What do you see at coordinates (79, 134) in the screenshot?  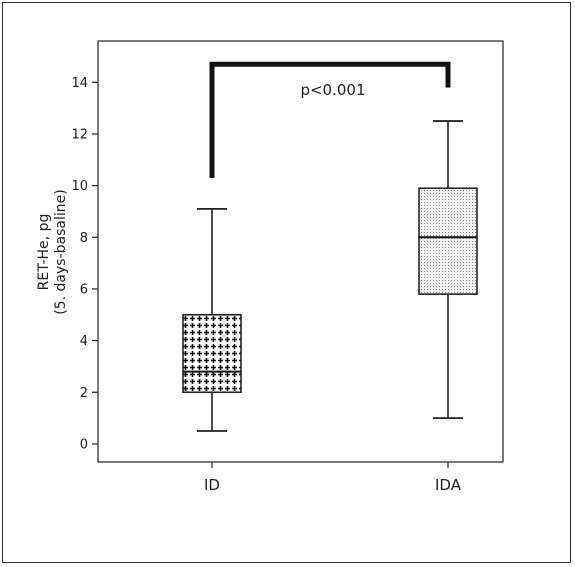 I see `y-tick-label: 12` at bounding box center [79, 134].